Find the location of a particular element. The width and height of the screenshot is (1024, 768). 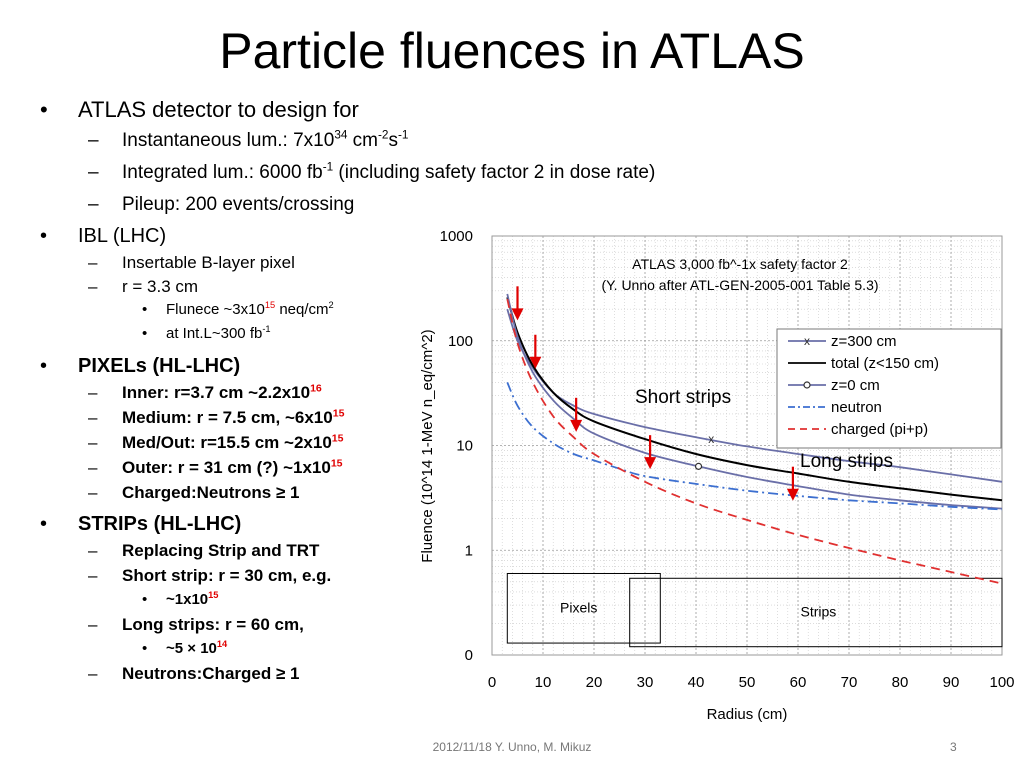

bullet-strips-replacing: Replacing Strip and TRT is located at coordinates (221, 550).